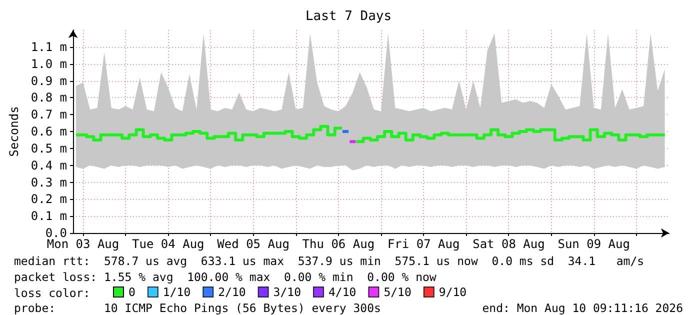 The height and width of the screenshot is (315, 697). Describe the element at coordinates (225, 277) in the screenshot. I see `text: packet loss: 1.55 % avg 100.00 % max 0.00 % min 0.00 % now` at that location.